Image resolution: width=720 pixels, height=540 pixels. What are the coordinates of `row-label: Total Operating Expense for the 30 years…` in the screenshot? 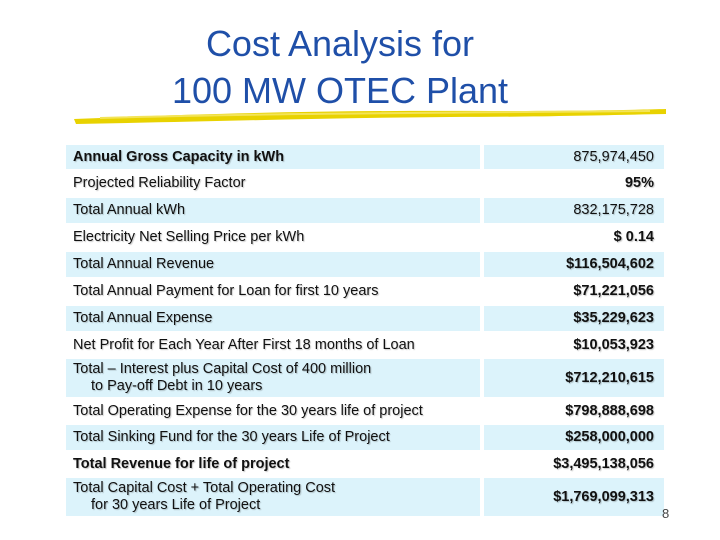 It's located at (248, 410).